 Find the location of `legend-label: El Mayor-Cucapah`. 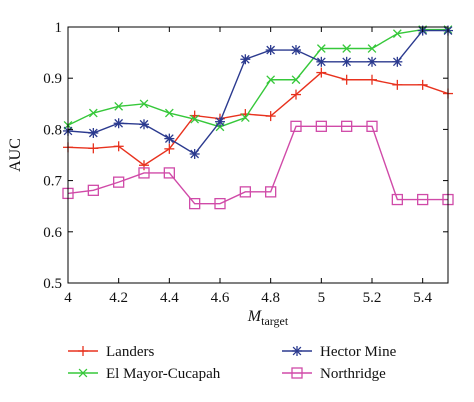

legend-label: El Mayor-Cucapah is located at coordinates (163, 374).